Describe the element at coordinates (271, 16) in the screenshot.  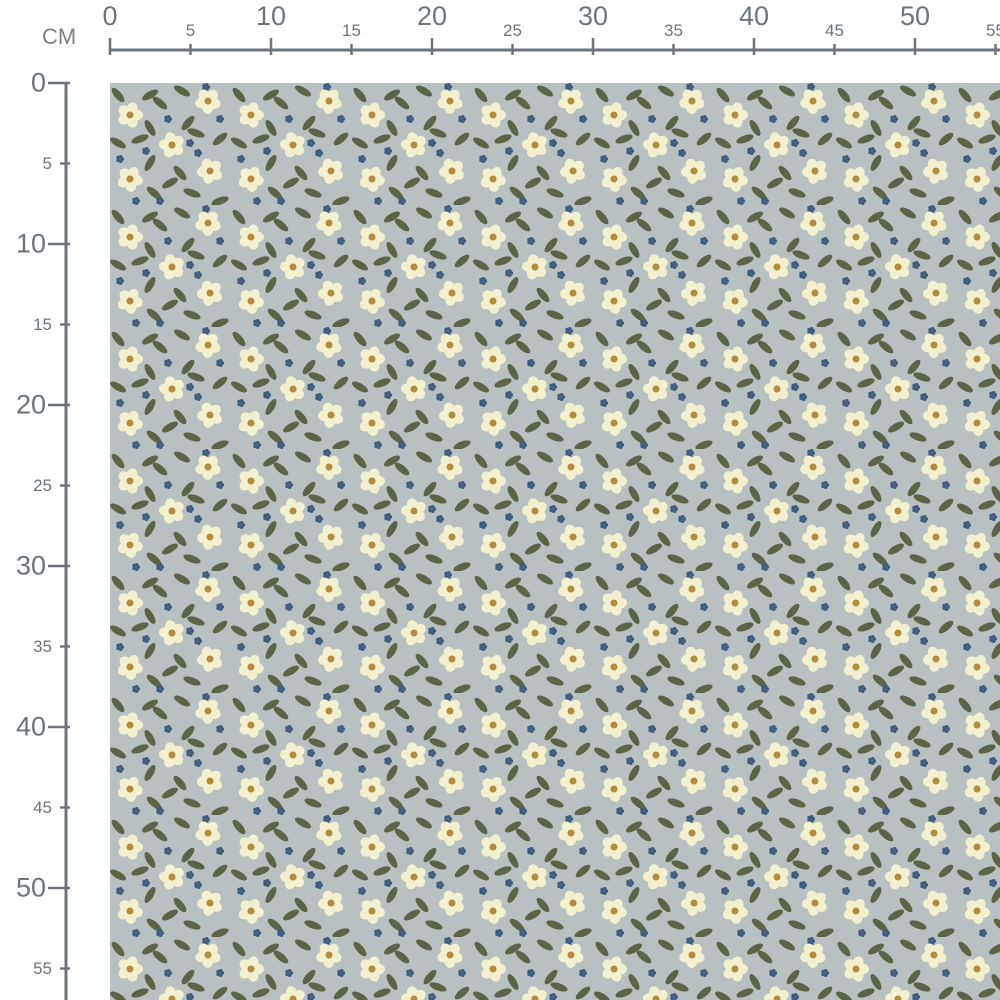
I see `horizontal-tick-label: 10` at that location.